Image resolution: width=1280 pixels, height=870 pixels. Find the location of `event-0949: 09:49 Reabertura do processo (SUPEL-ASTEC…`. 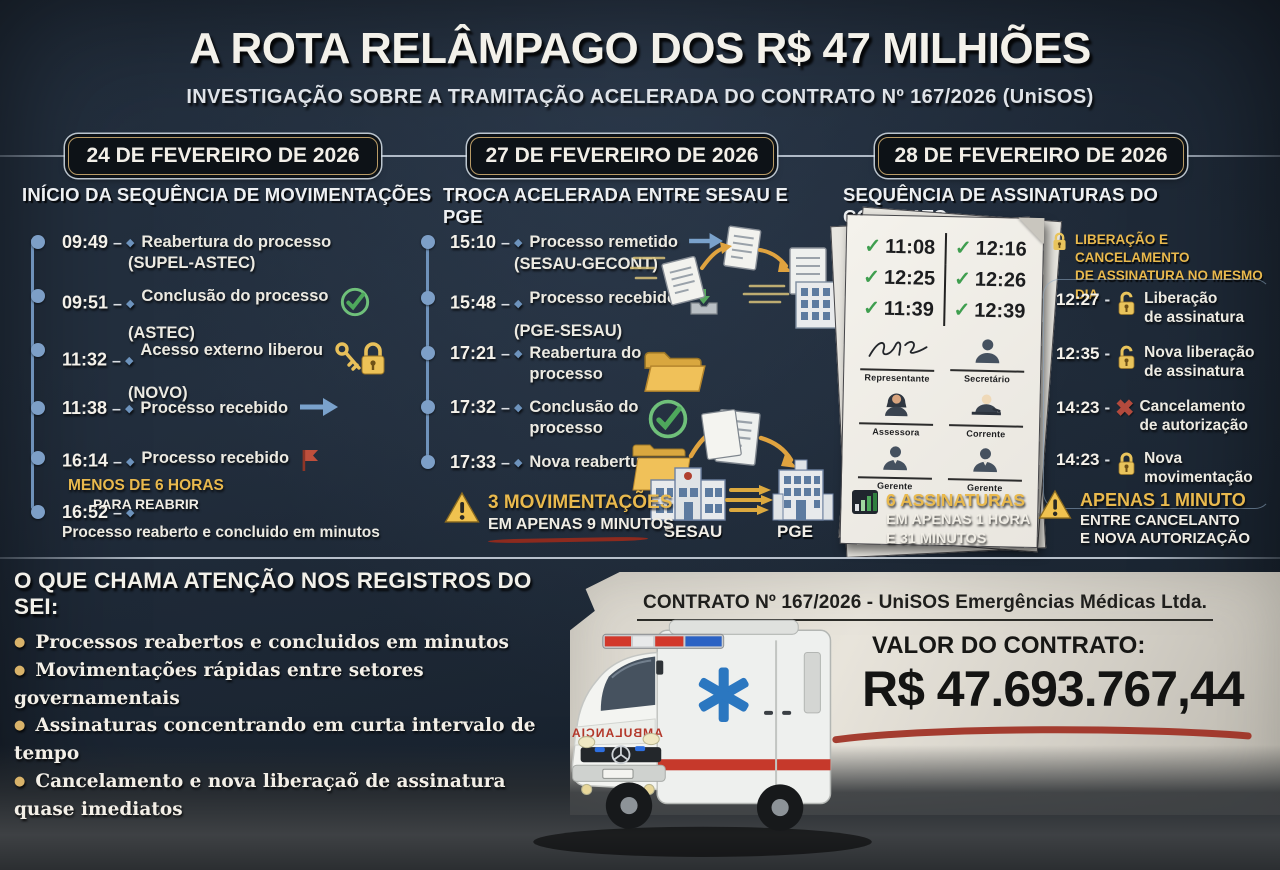

event-0949: 09:49 Reabertura do processo (SUPEL-ASTEC… is located at coordinates (181, 253).